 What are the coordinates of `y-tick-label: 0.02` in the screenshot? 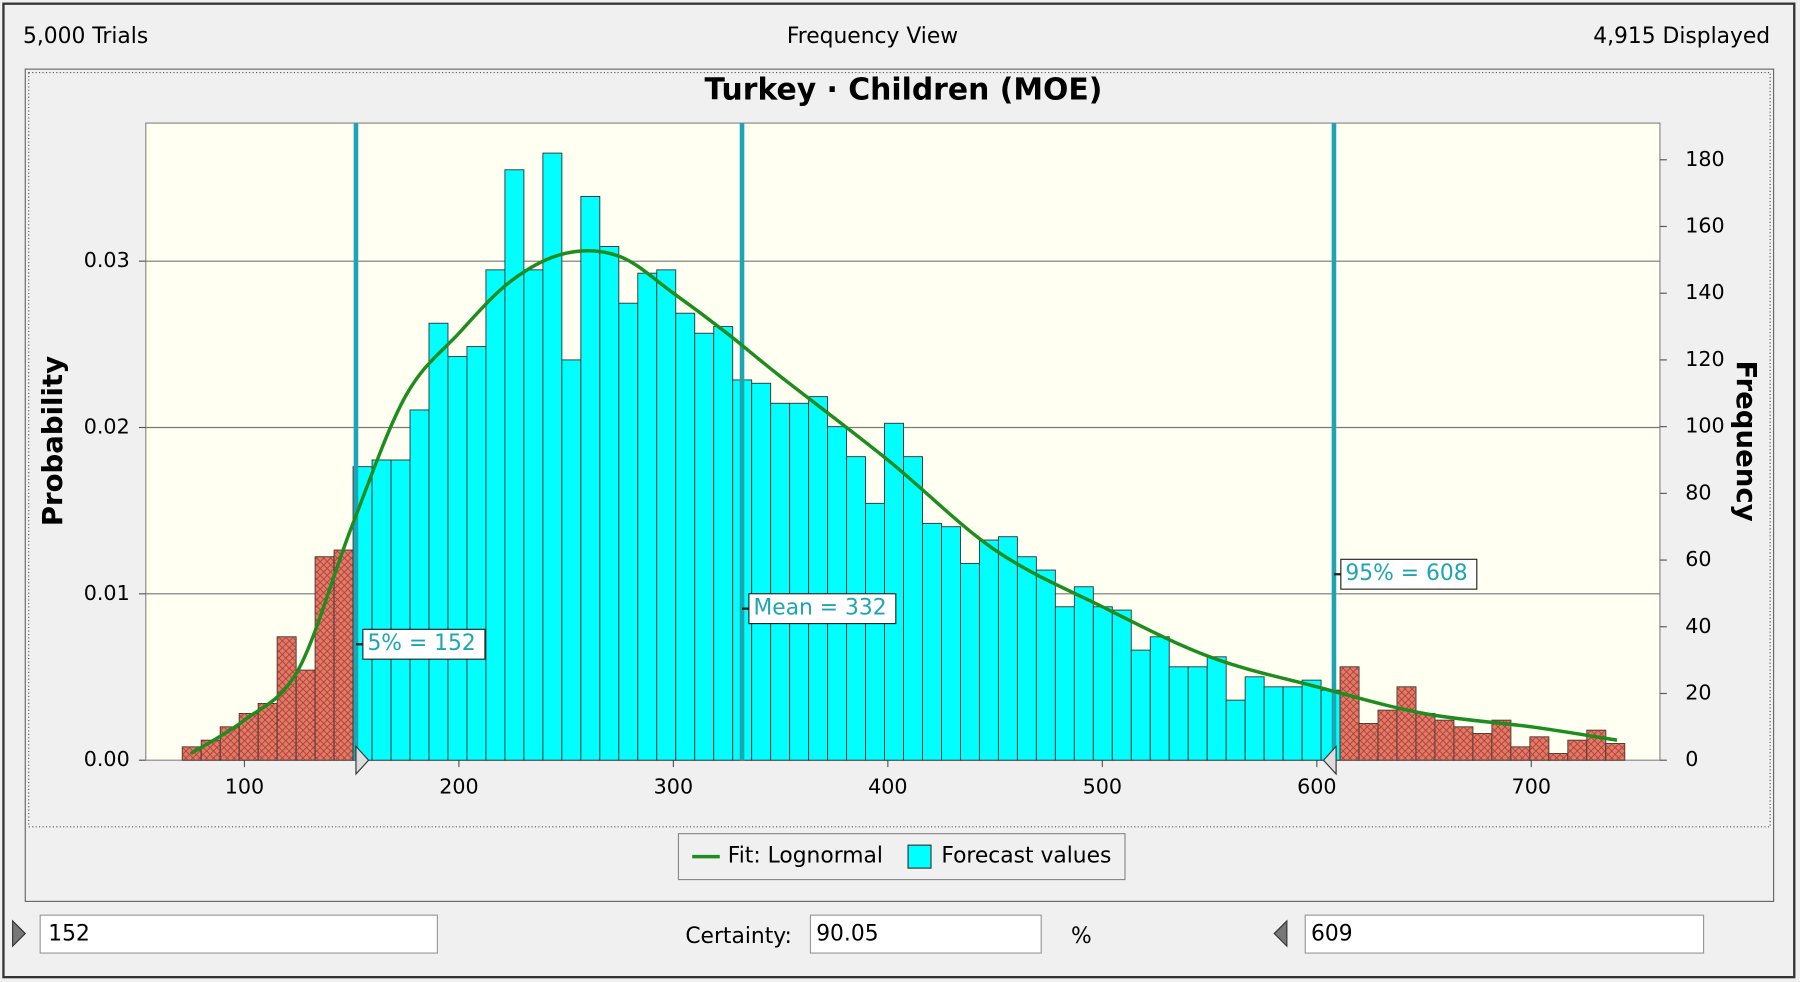 It's located at (107, 426).